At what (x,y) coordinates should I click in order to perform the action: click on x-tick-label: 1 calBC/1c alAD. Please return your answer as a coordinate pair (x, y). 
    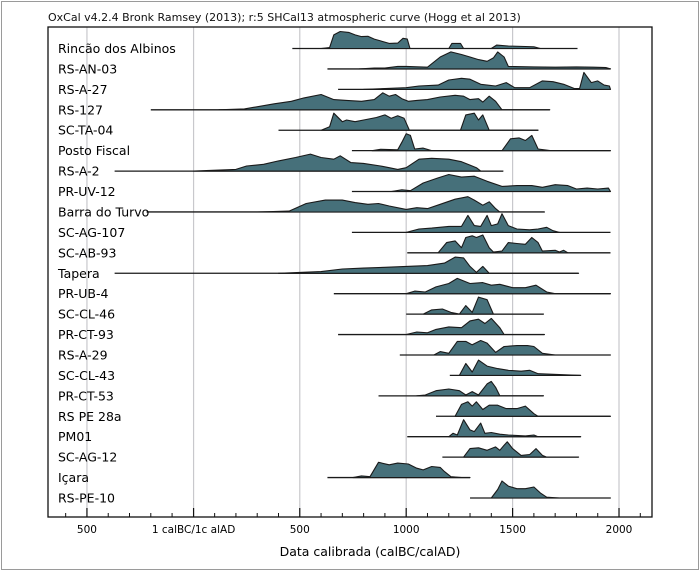
    Looking at the image, I should click on (193, 530).